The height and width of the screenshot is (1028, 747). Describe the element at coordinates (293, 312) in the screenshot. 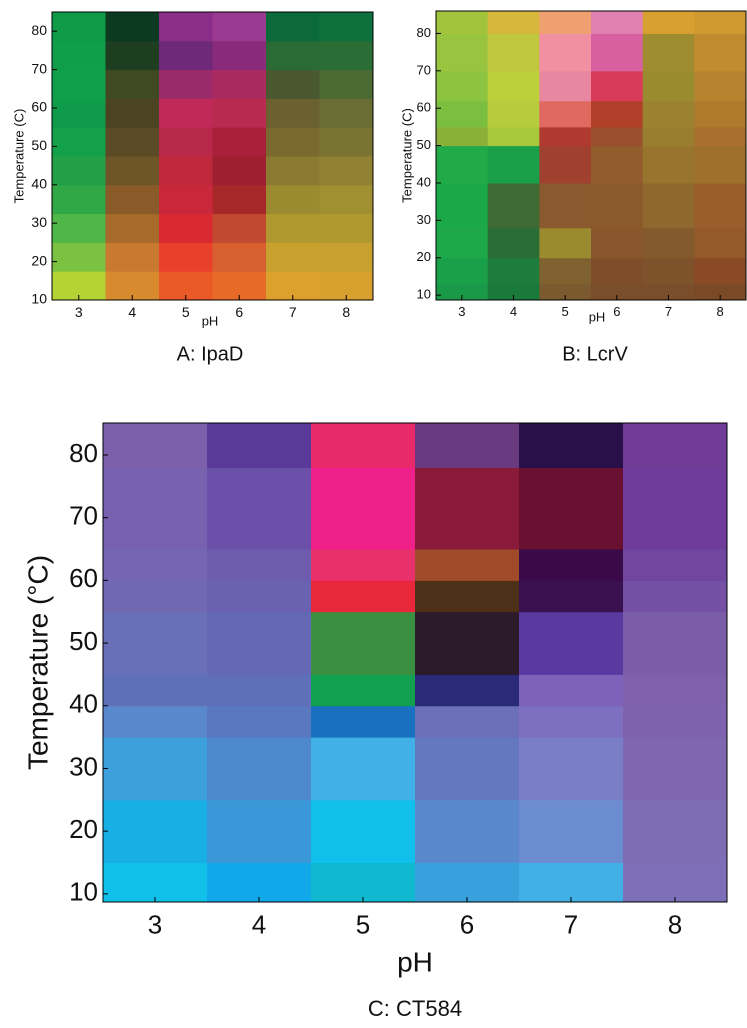

I see `x-tick-label: 7` at that location.